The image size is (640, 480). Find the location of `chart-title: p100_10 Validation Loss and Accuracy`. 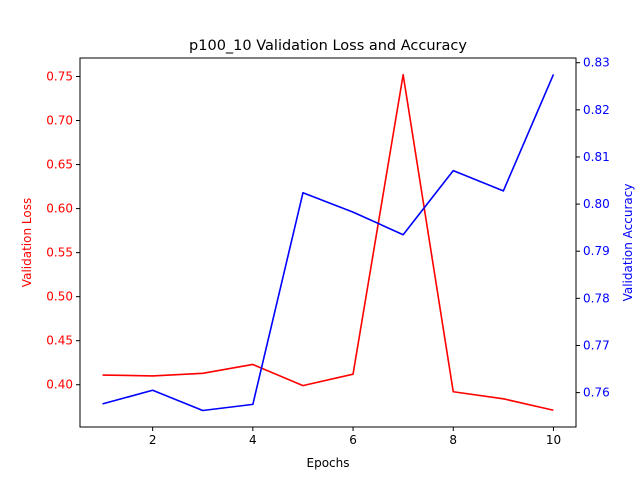

chart-title: p100_10 Validation Loss and Accuracy is located at coordinates (328, 46).